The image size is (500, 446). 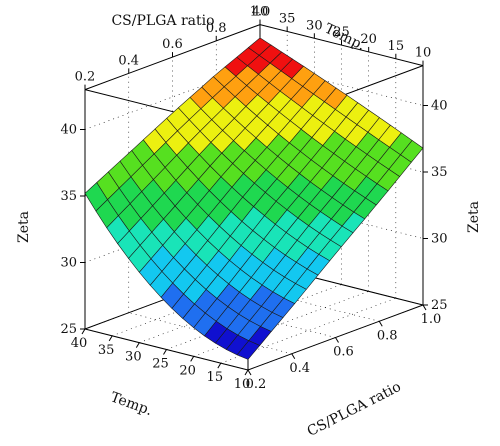 What do you see at coordinates (133, 357) in the screenshot?
I see `bottom-temp-tick-label: 30` at bounding box center [133, 357].